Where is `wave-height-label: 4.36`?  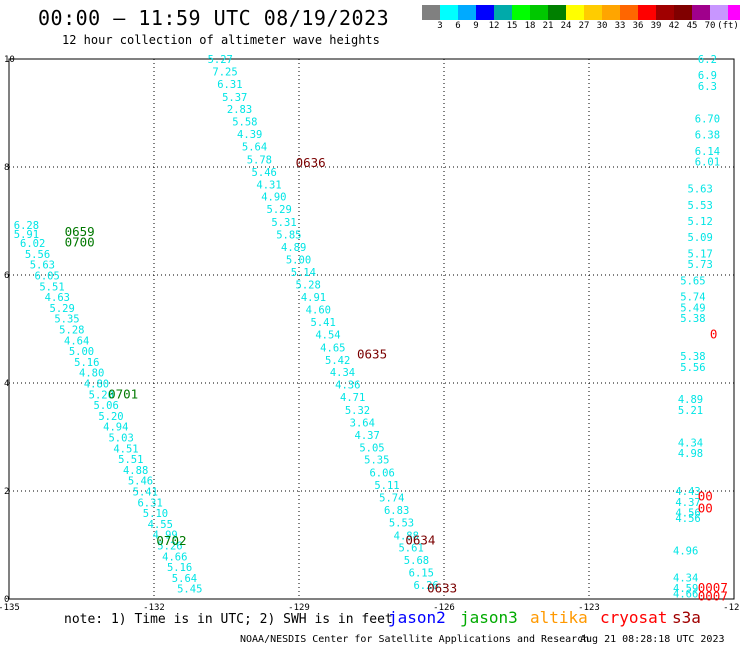
wave-height-label: 4.36 is located at coordinates (347, 386).